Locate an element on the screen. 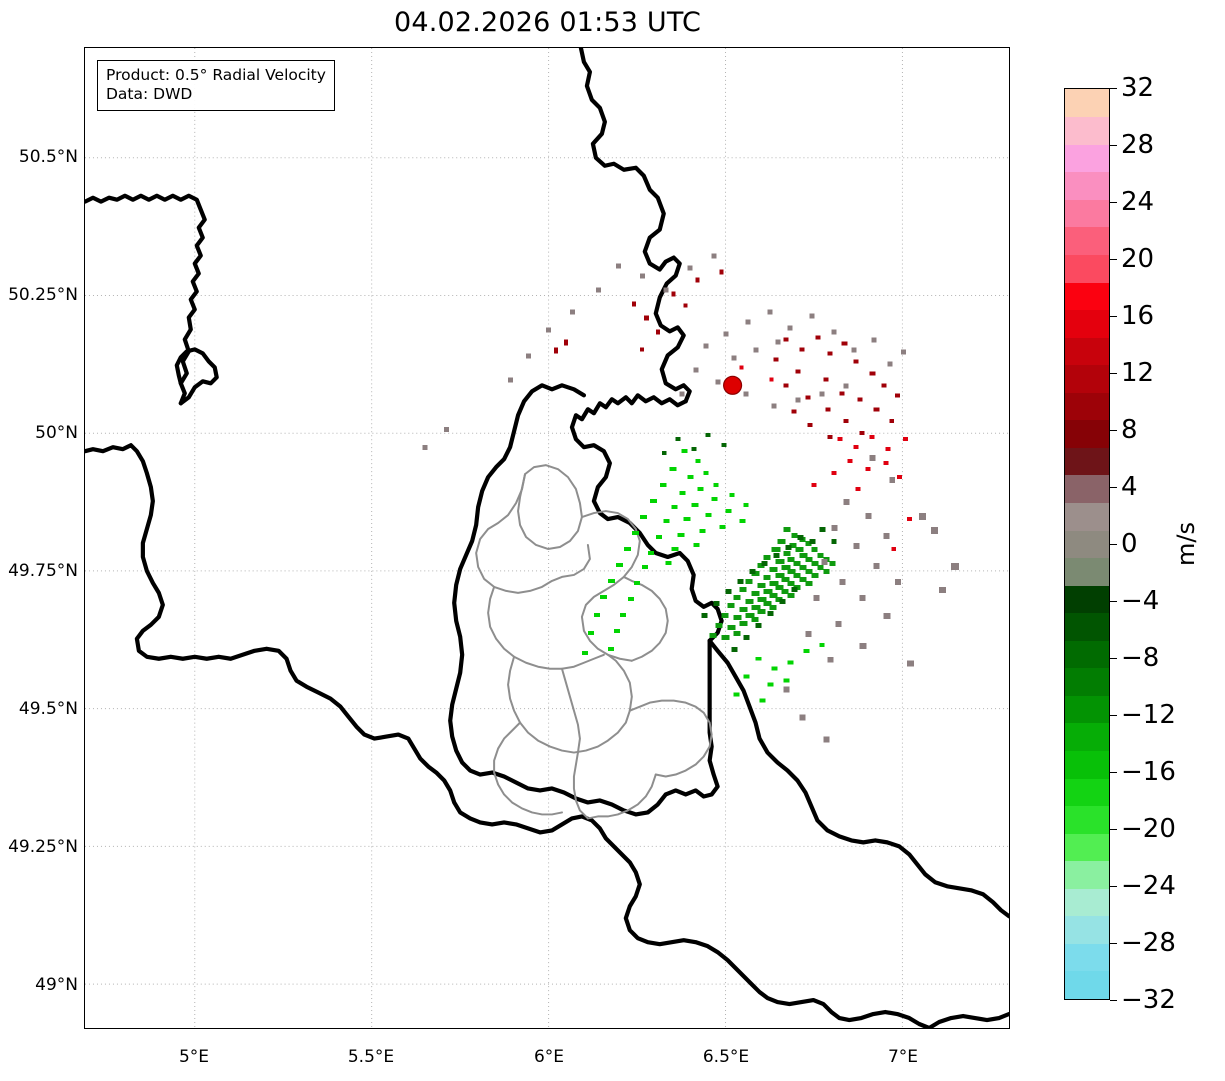  info-box: Product: 0.5° Radial Velocity Data: DWD is located at coordinates (216, 85).